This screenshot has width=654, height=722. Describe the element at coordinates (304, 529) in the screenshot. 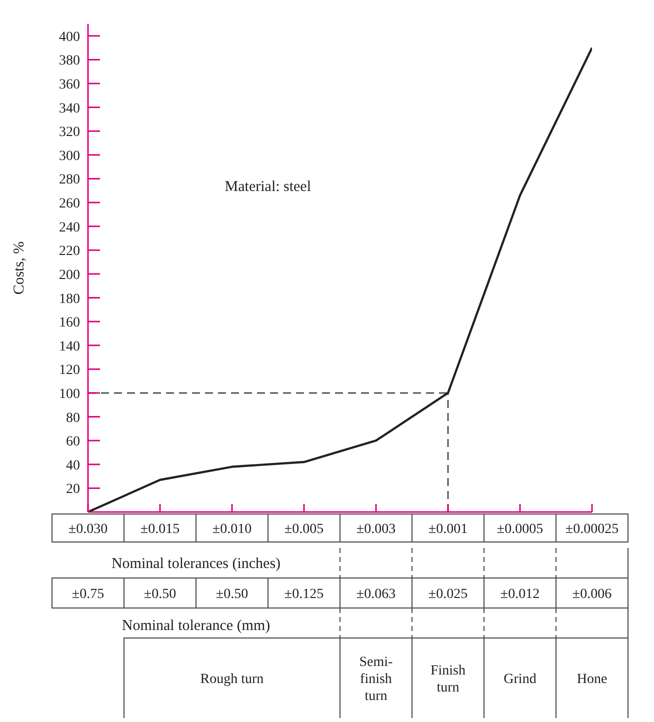

I see `x-tick-label: ±0.005` at that location.